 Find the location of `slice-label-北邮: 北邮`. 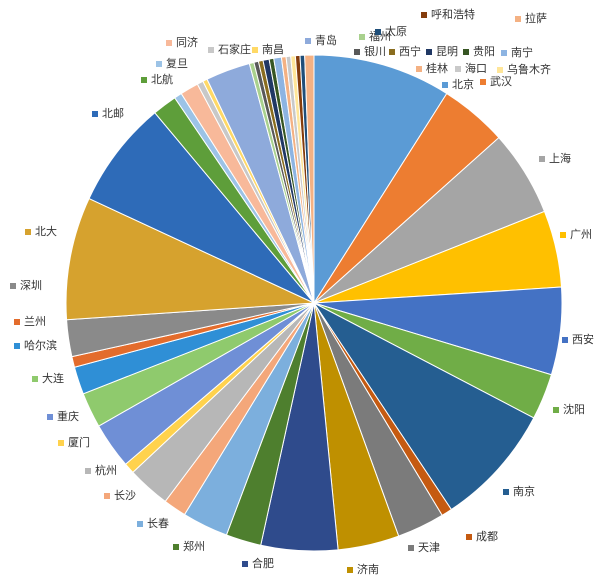

slice-label-北邮: 北邮 is located at coordinates (108, 113).